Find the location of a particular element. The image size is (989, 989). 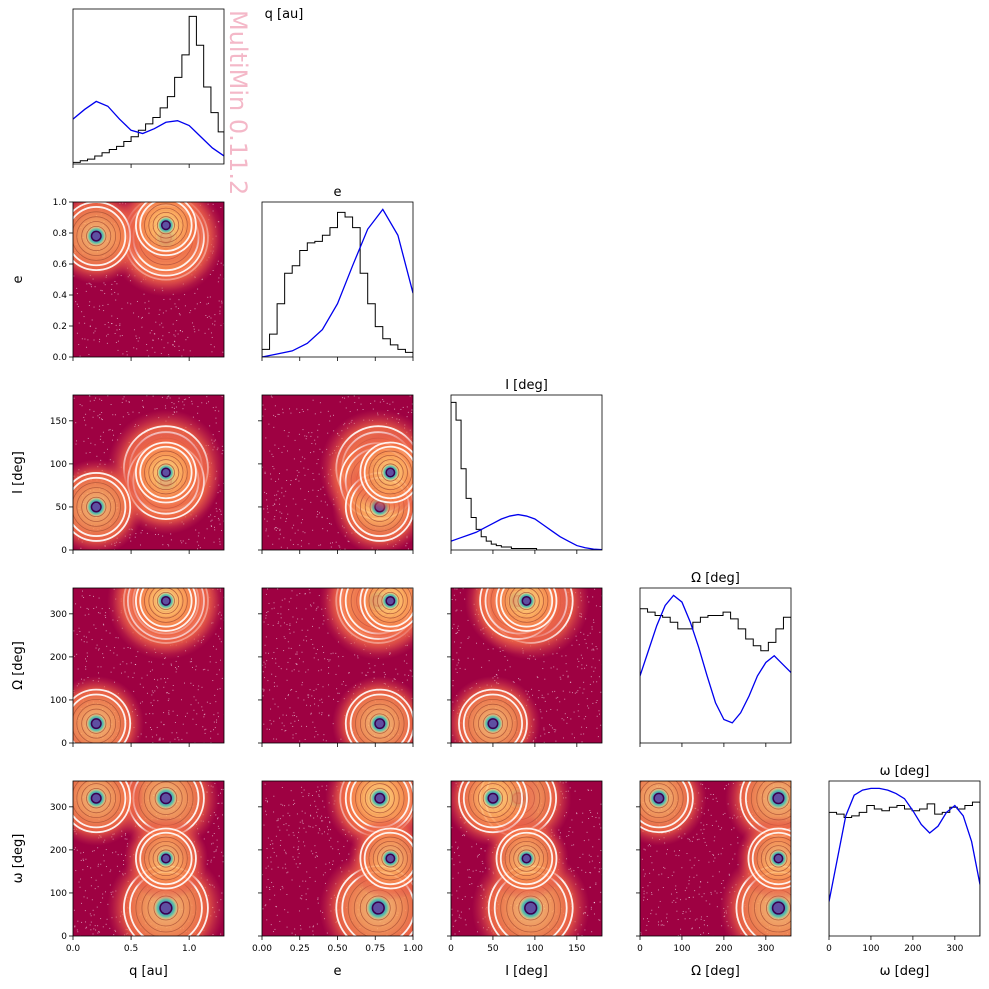

x-tick-label: 1.0 is located at coordinates (189, 949).